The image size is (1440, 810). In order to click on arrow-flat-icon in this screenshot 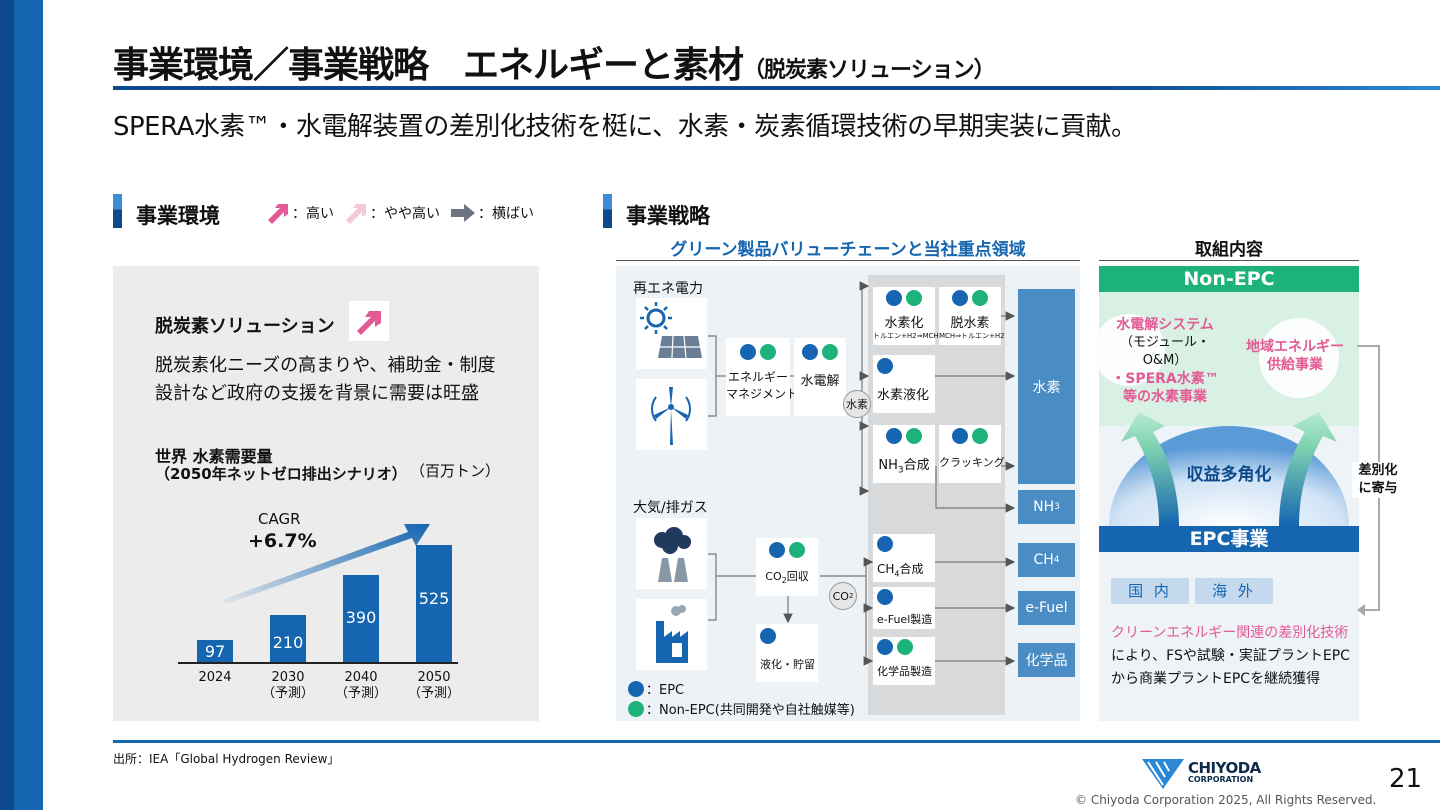, I will do `click(463, 213)`.